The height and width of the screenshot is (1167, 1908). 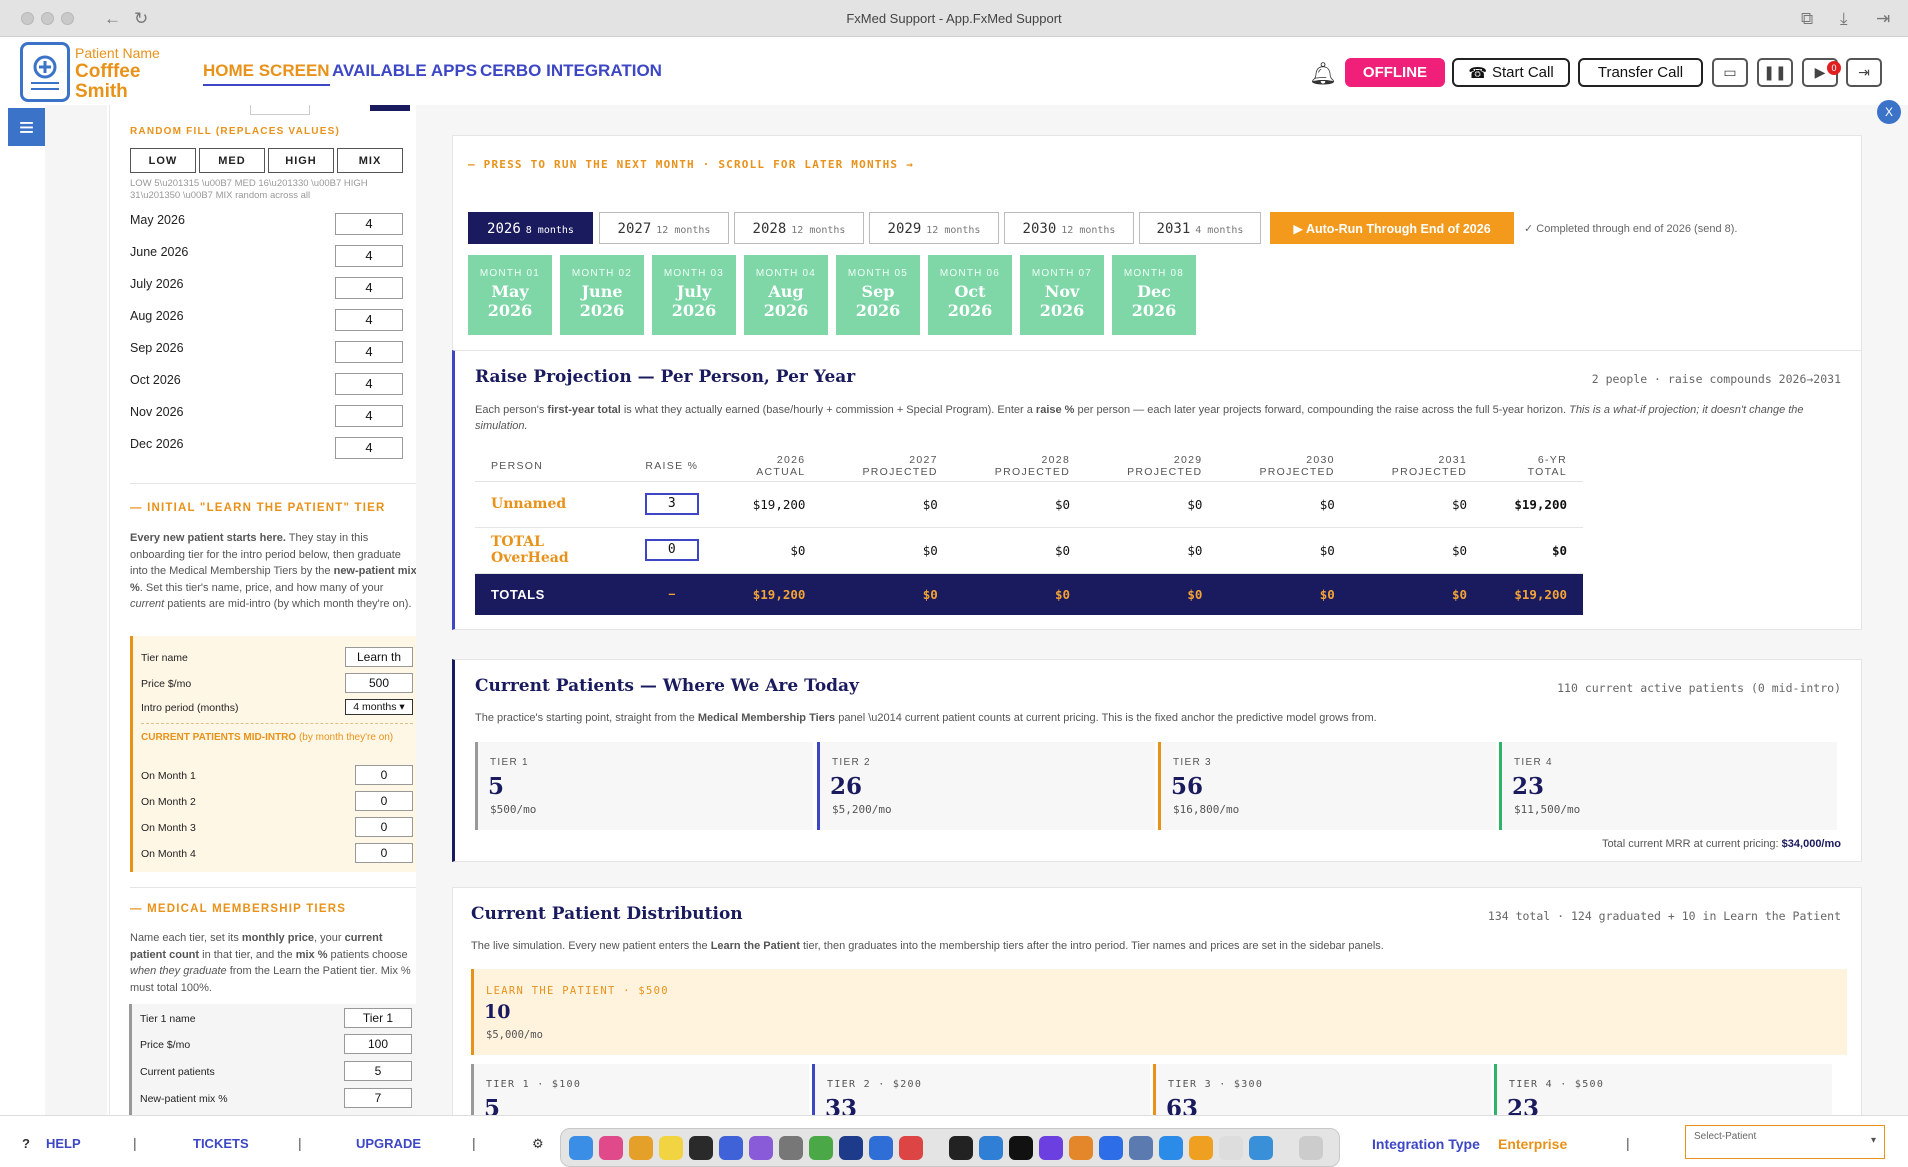 What do you see at coordinates (141, 18) in the screenshot?
I see `reload-icon: ↻` at bounding box center [141, 18].